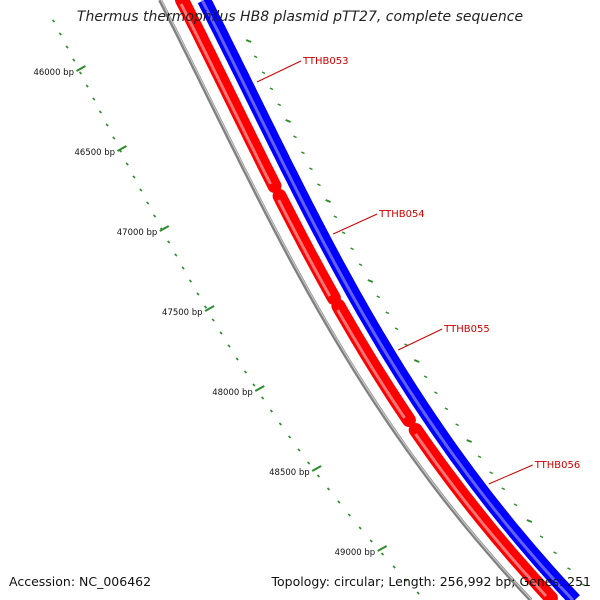 This screenshot has height=600, width=600. I want to click on tick-label-5: 48000 bp, so click(232, 393).